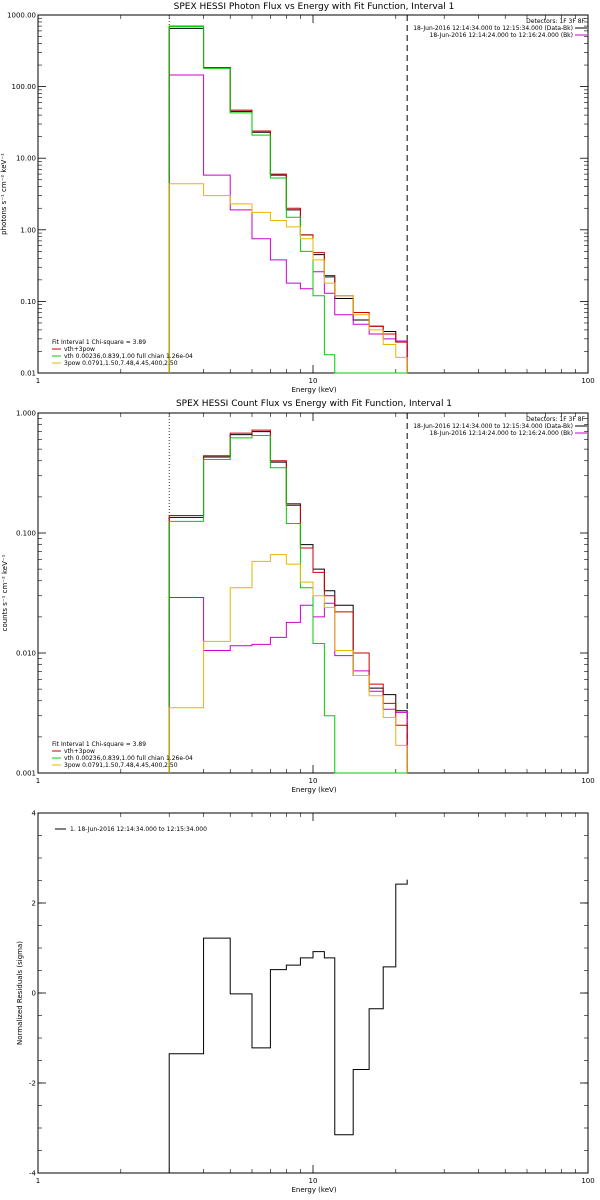 This screenshot has height=1200, width=600. Describe the element at coordinates (21, 16) in the screenshot. I see `y-tick-label: 1000.00` at that location.